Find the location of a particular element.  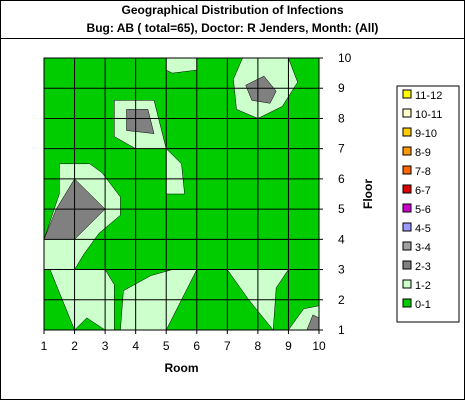

legend-label: 8-9 is located at coordinates (423, 153).